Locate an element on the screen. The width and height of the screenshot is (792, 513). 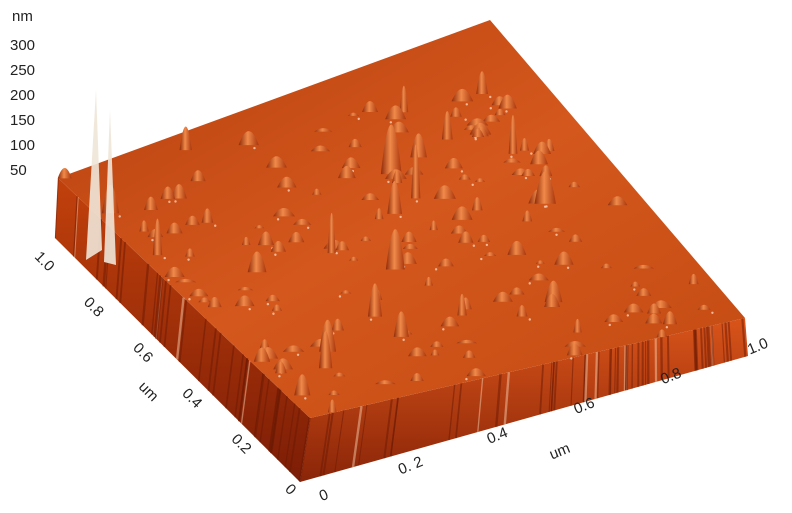
x-axis-label: um is located at coordinates (560, 452).